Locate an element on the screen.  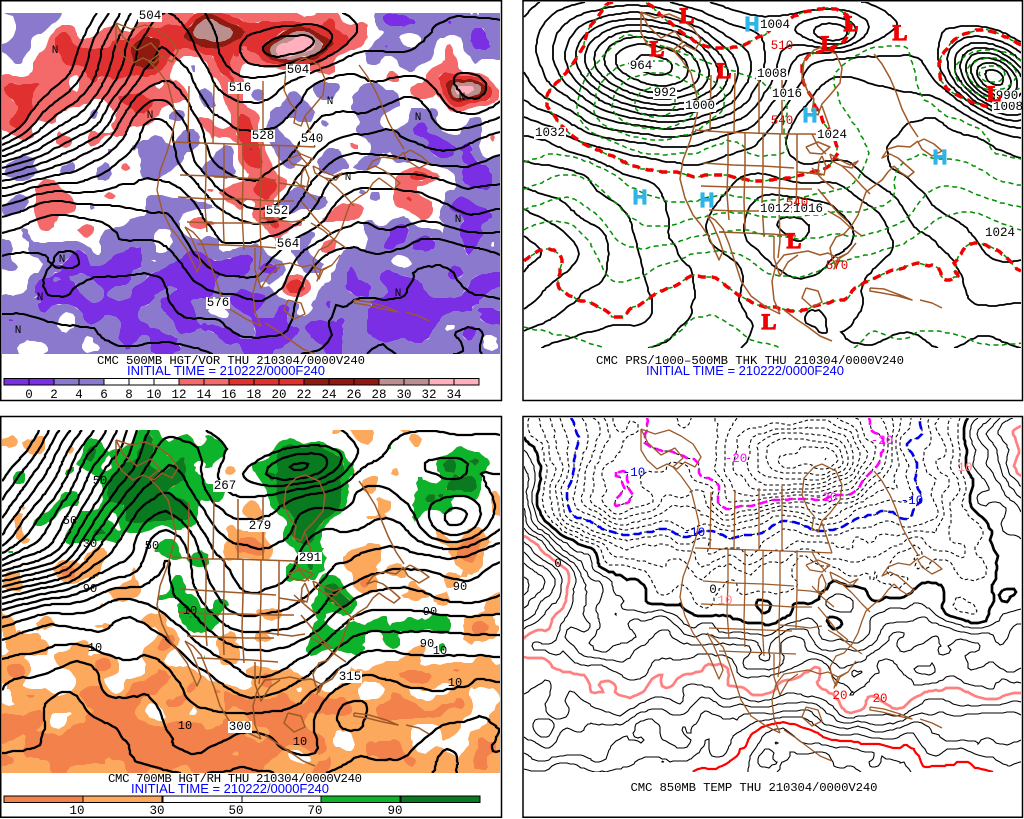
svg-text: 16 is located at coordinates (228, 395).